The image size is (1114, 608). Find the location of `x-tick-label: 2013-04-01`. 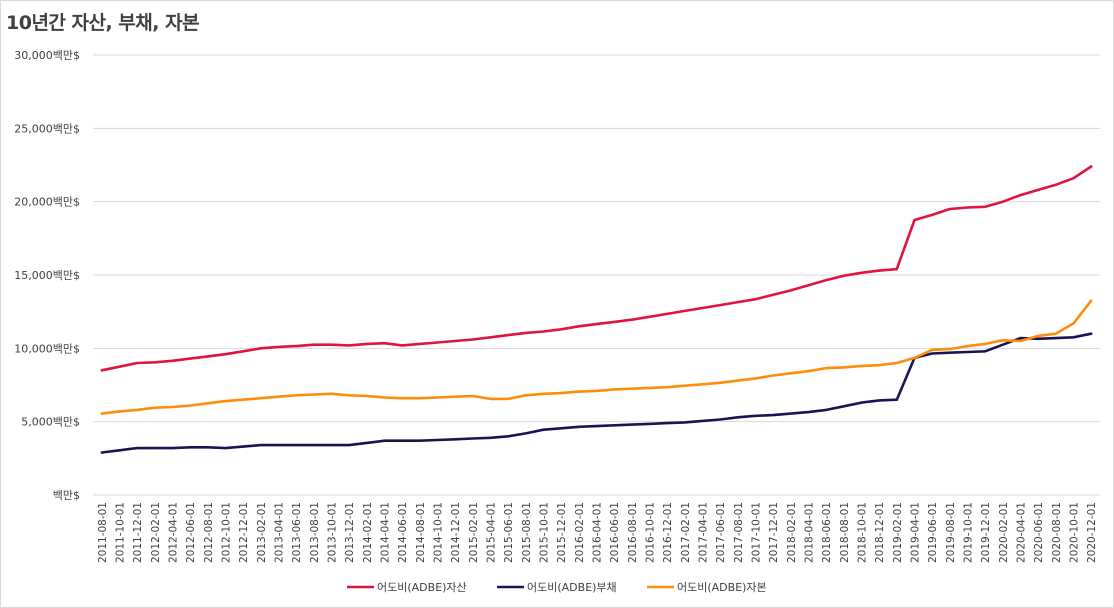

x-tick-label: 2013-04-01 is located at coordinates (280, 532).